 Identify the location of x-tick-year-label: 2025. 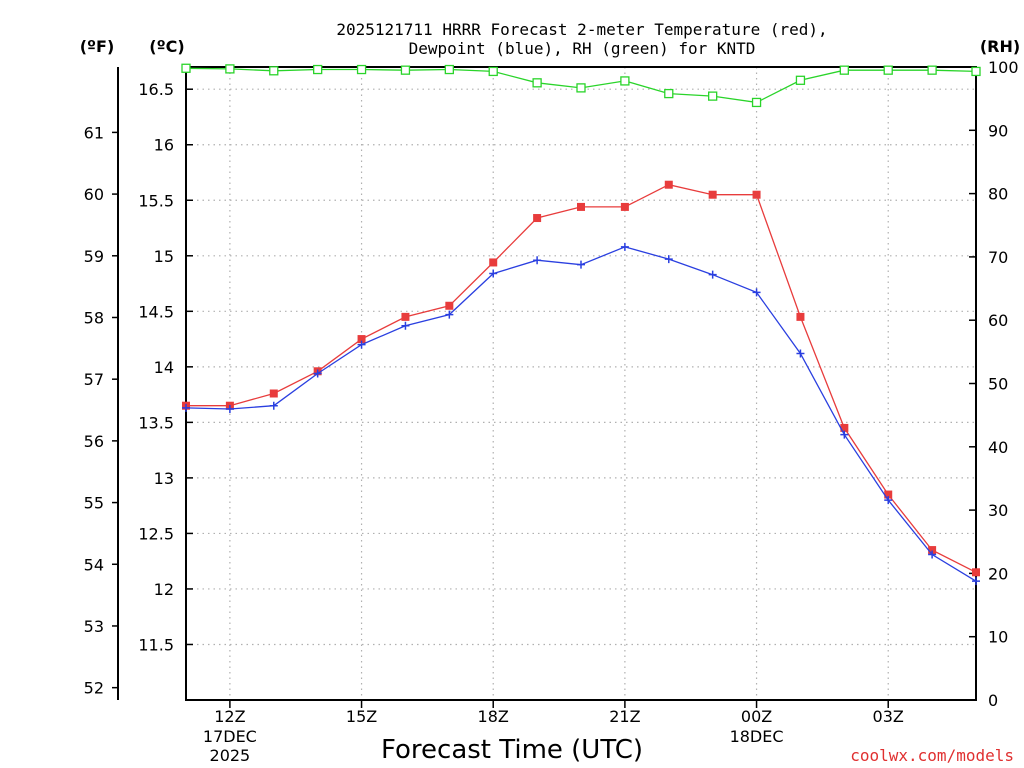
(230, 755).